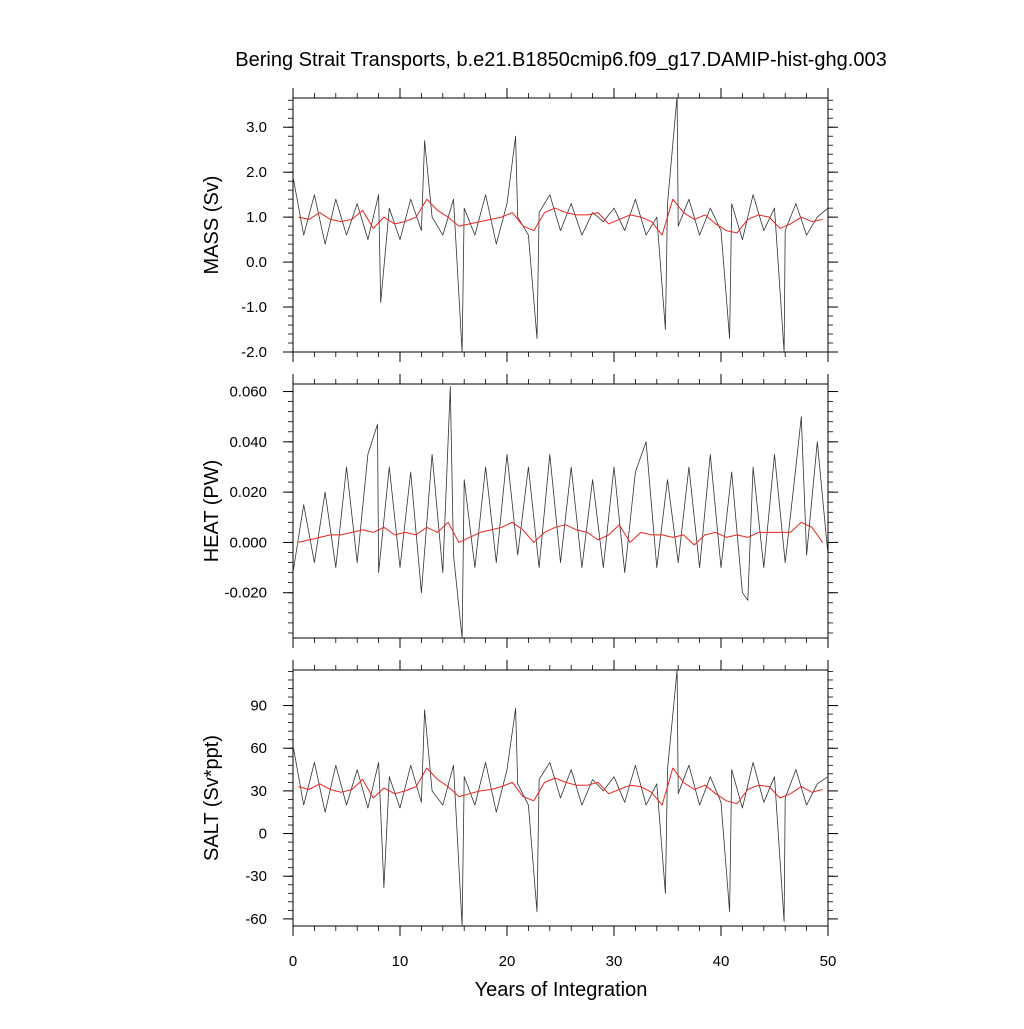  What do you see at coordinates (256, 127) in the screenshot?
I see `mass-ytick-label: 3.0` at bounding box center [256, 127].